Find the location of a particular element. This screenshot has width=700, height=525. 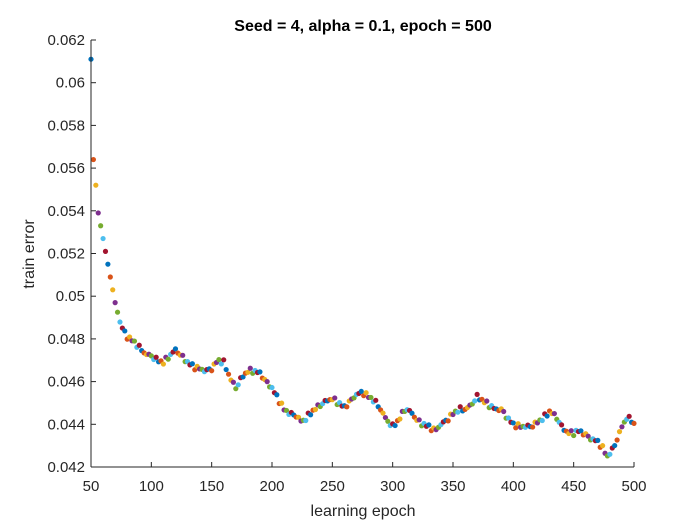

x-tick-label: 450 is located at coordinates (573, 486).